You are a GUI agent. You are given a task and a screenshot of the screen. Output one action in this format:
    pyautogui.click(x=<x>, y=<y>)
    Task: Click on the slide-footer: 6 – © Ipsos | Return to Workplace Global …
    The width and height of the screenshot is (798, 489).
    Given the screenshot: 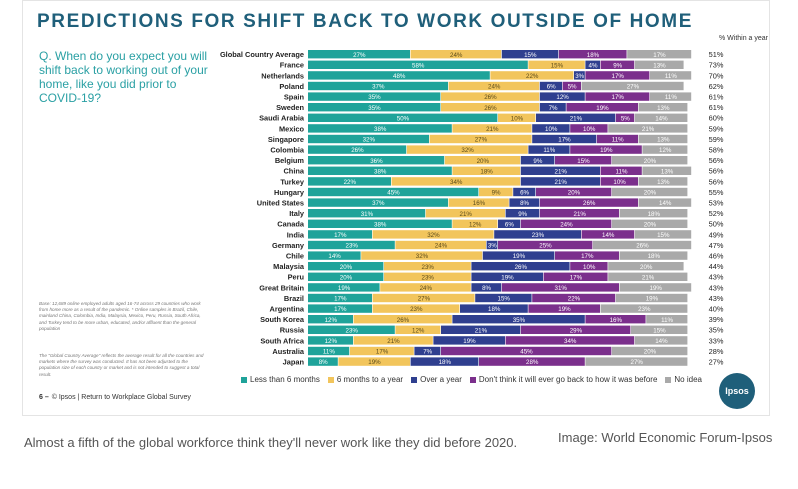 What is the action you would take?
    pyautogui.click(x=115, y=397)
    